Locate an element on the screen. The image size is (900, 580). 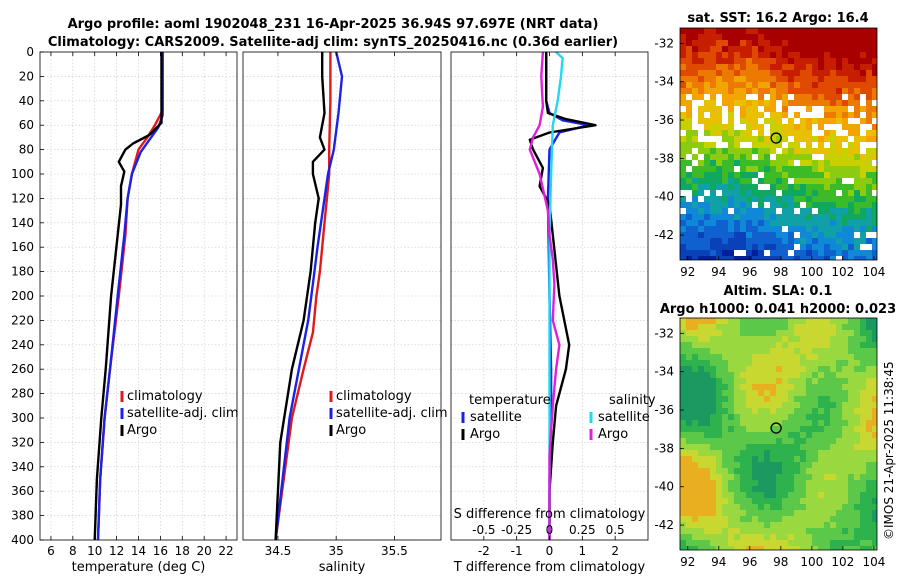
x-tick-label: 14 is located at coordinates (138, 551).